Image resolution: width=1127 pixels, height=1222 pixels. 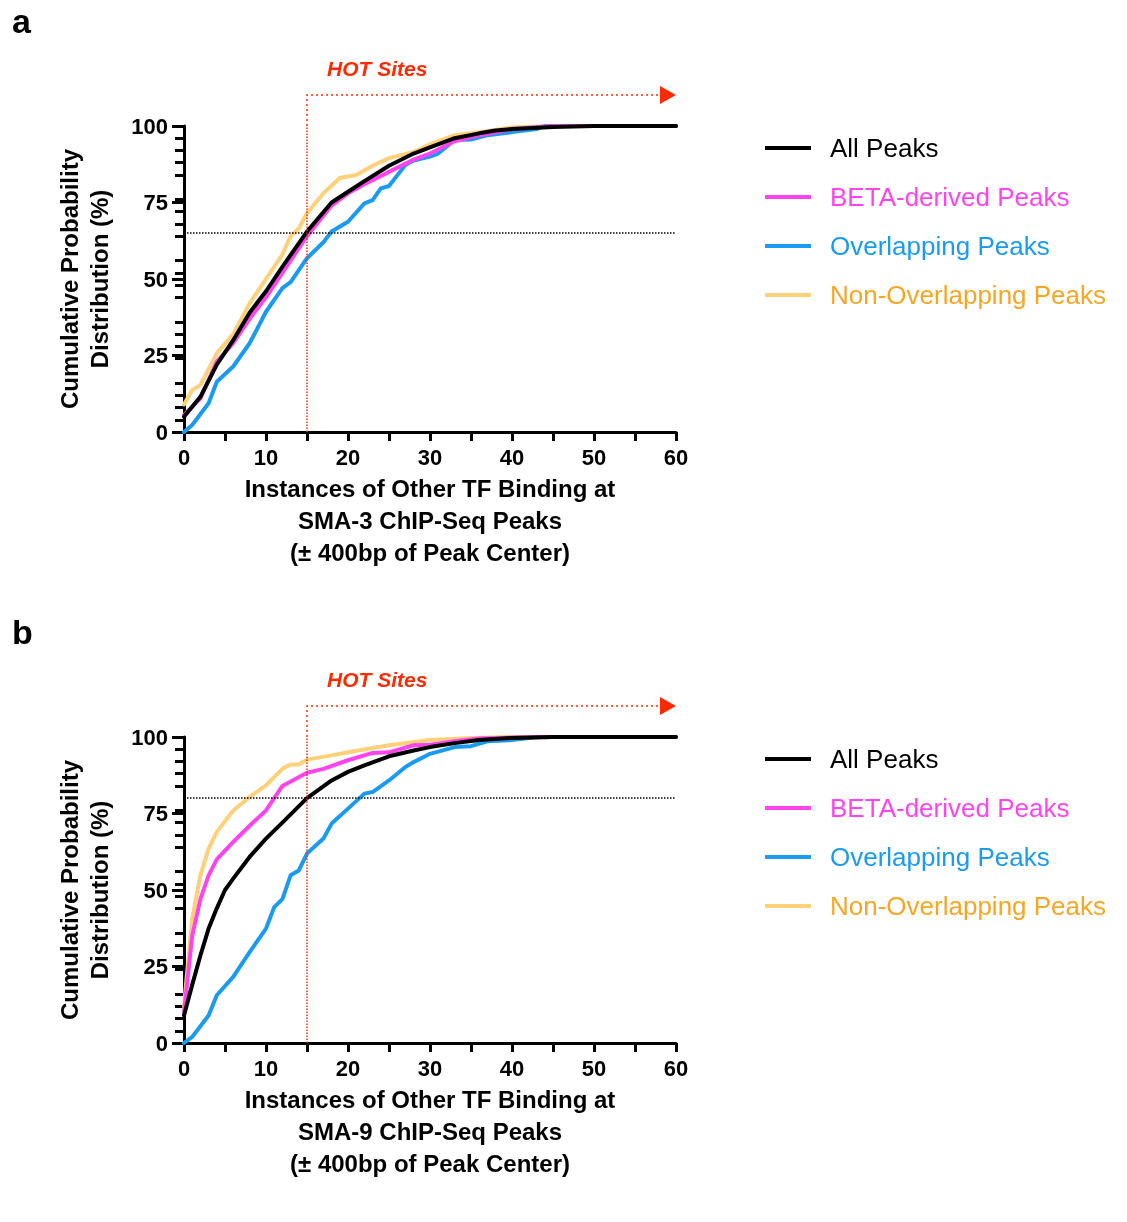 I want to click on chart-title: b, so click(x=22, y=632).